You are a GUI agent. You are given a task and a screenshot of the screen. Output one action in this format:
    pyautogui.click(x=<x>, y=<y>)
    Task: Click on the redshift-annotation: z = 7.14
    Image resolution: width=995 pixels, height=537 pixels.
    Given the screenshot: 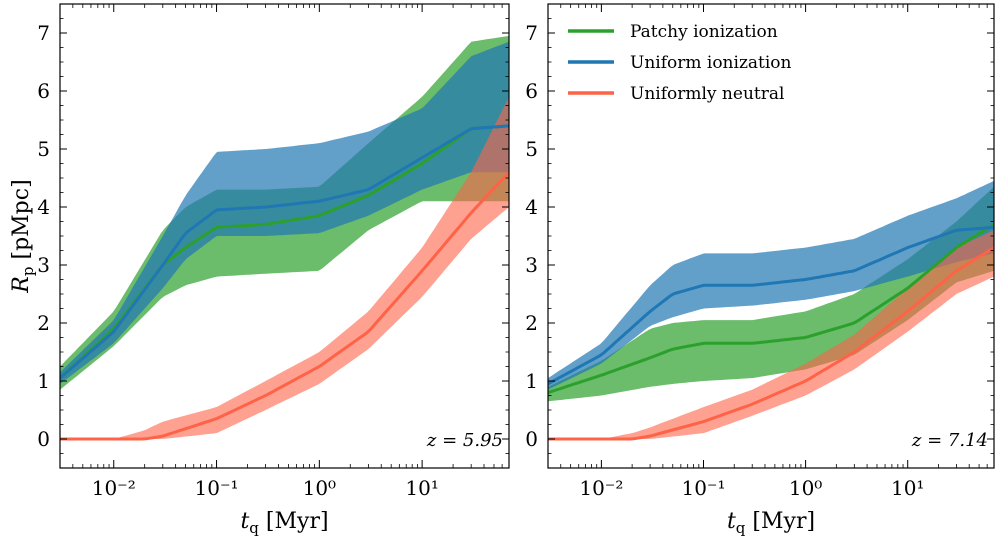 What is the action you would take?
    pyautogui.click(x=949, y=440)
    